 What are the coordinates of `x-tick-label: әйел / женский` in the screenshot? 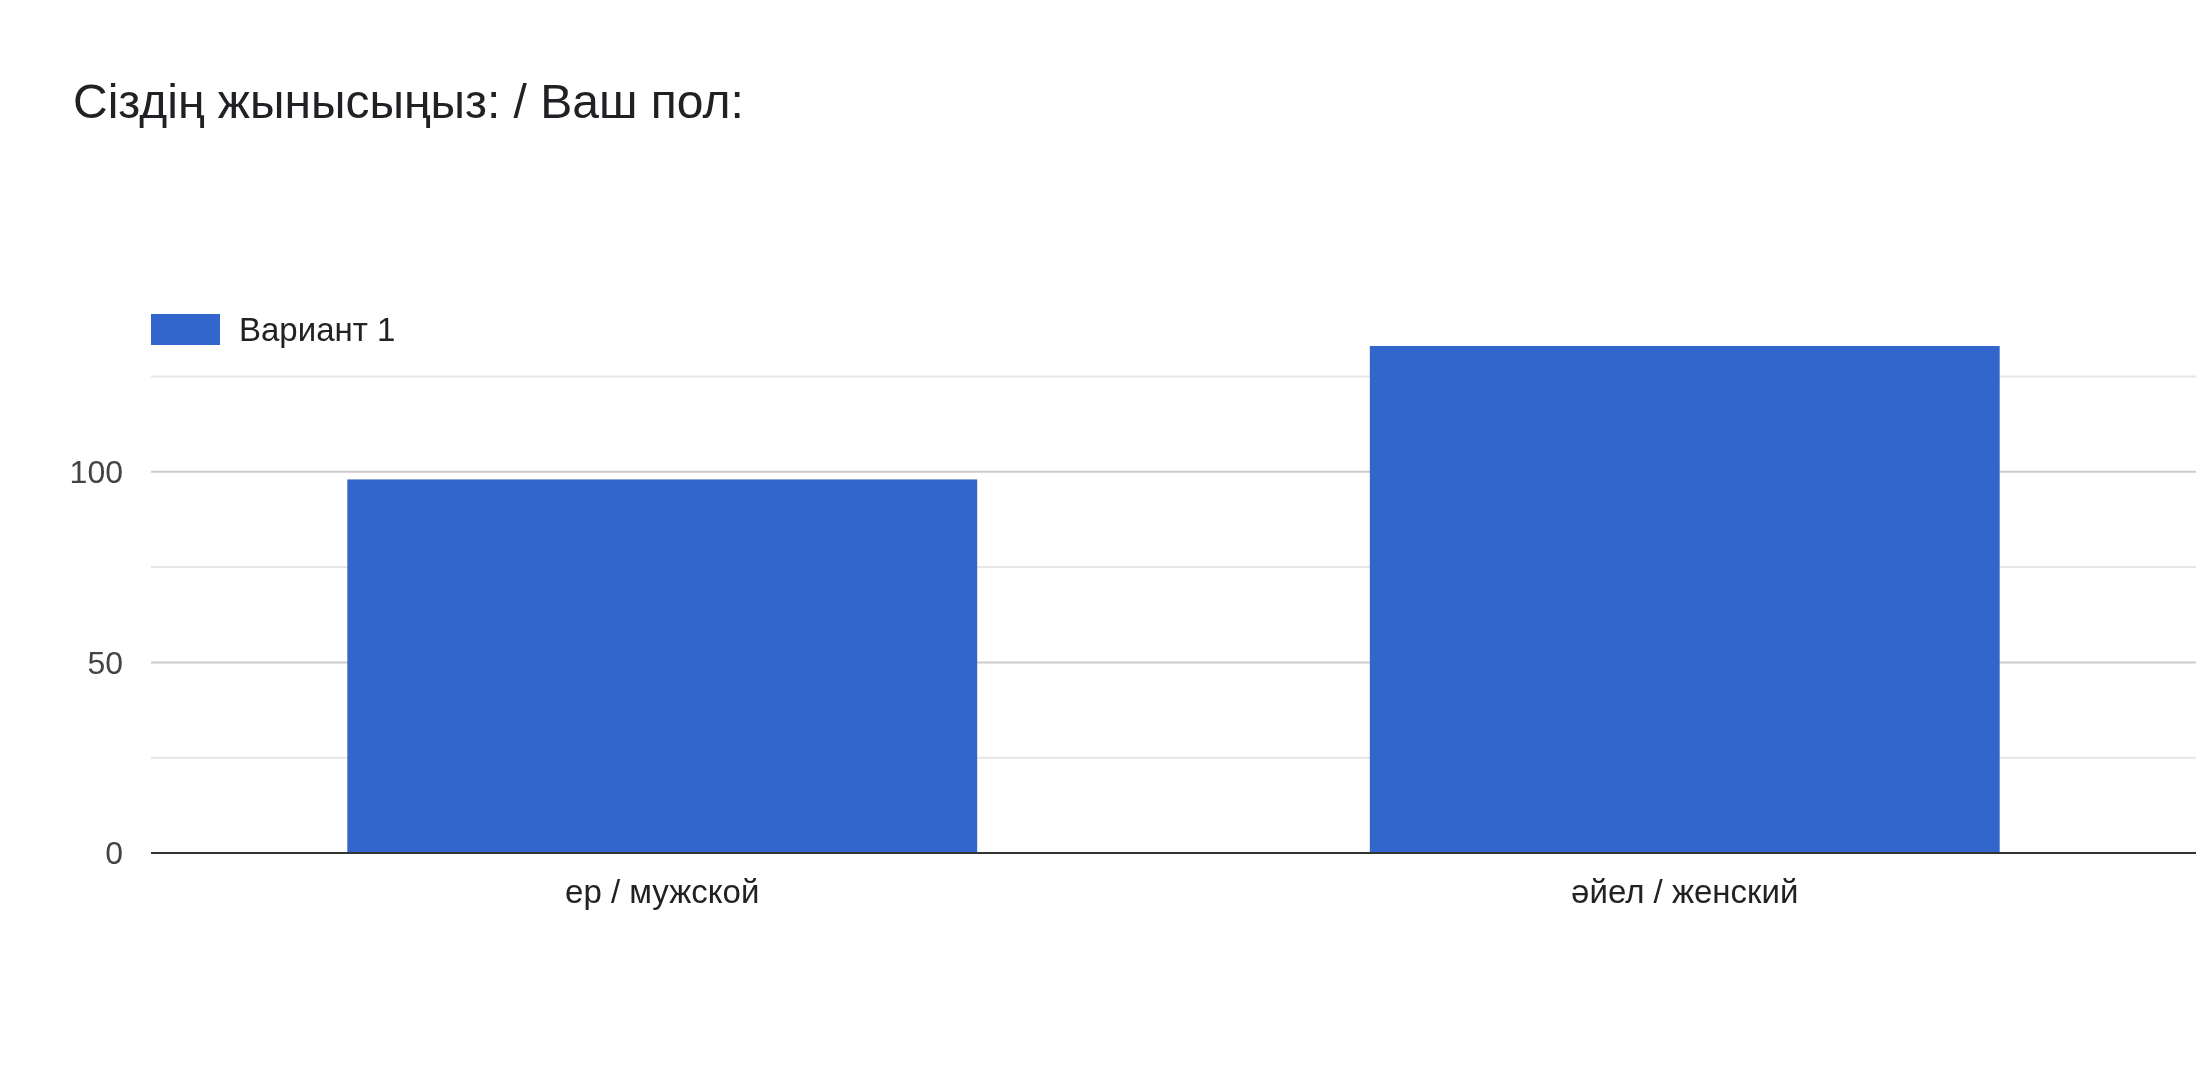 It's located at (1685, 891).